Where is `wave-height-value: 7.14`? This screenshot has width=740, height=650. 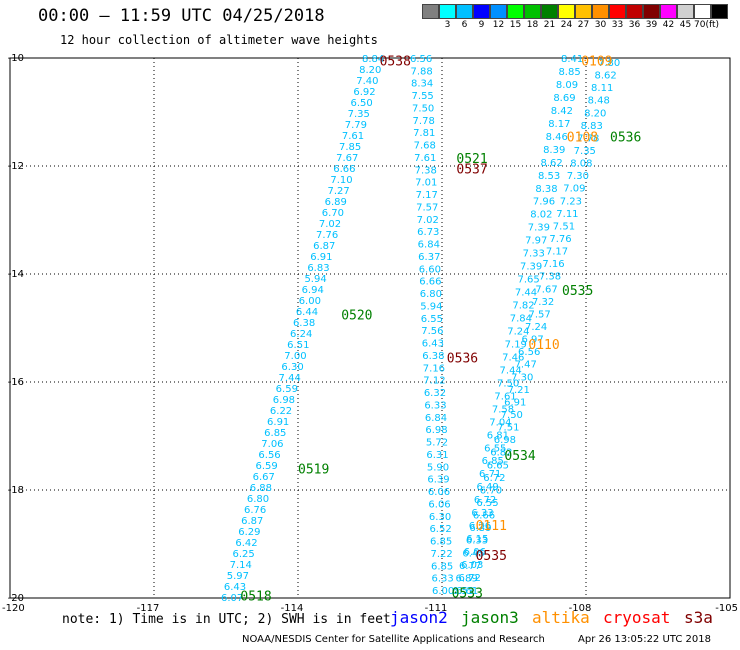 wave-height-value: 7.14 is located at coordinates (241, 565).